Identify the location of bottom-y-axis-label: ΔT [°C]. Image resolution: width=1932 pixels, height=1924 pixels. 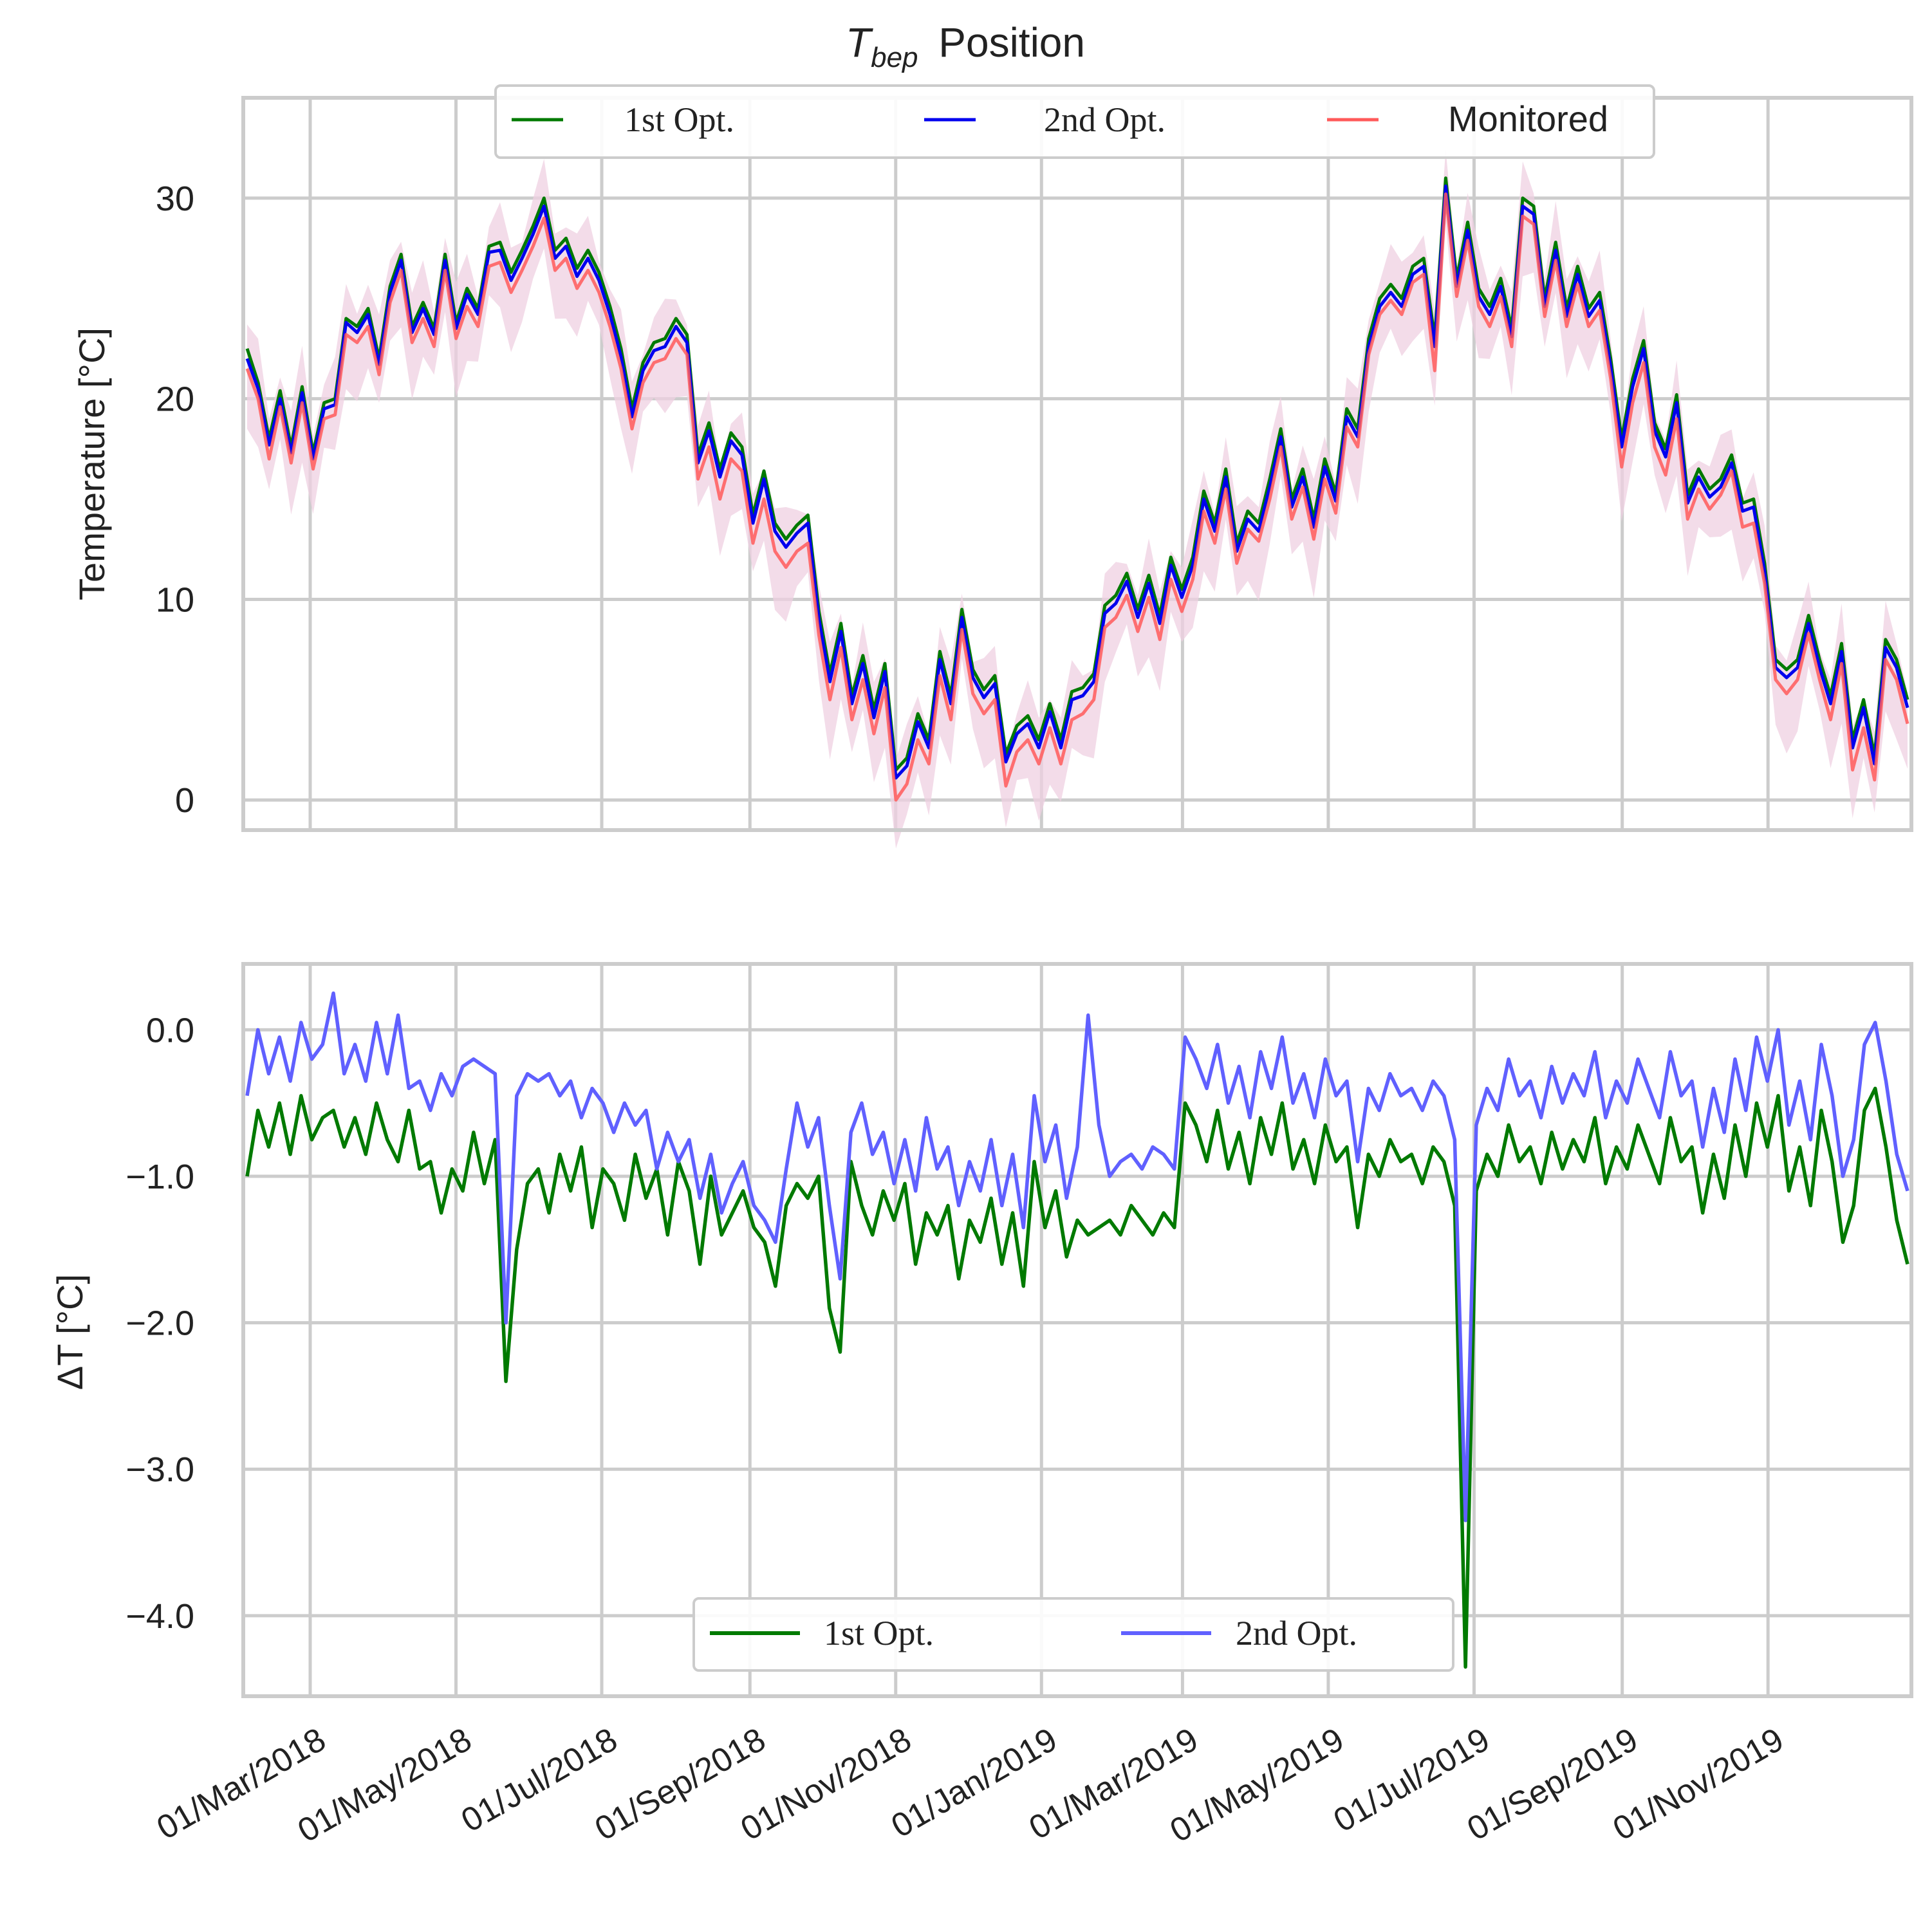
(70, 1332).